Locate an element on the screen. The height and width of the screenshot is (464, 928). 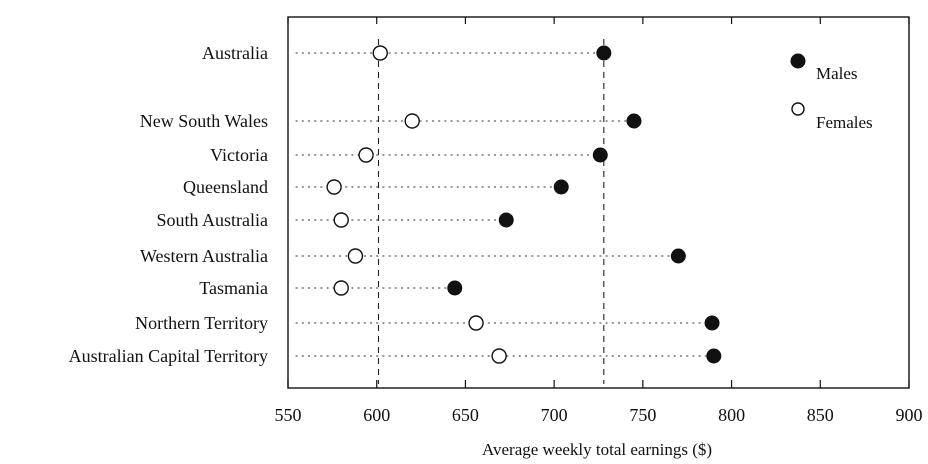
legend: Males Females is located at coordinates (831, 92).